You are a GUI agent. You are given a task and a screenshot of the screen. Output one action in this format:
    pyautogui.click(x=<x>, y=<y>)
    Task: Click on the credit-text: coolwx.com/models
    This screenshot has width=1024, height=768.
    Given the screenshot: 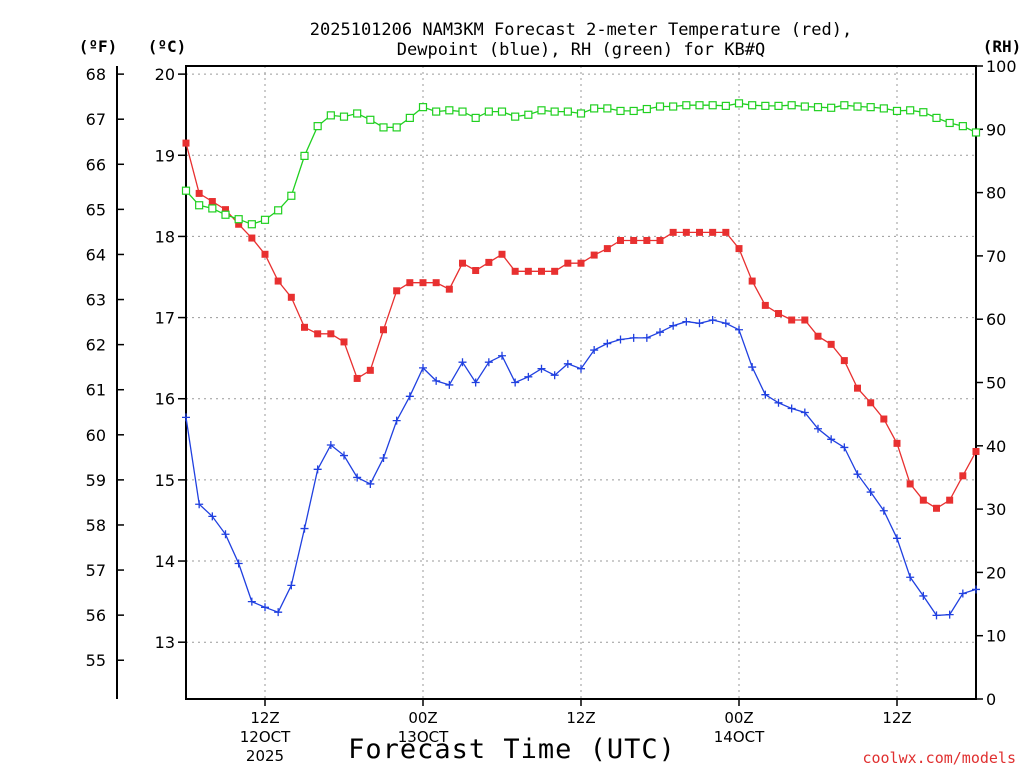 What is the action you would take?
    pyautogui.click(x=939, y=758)
    